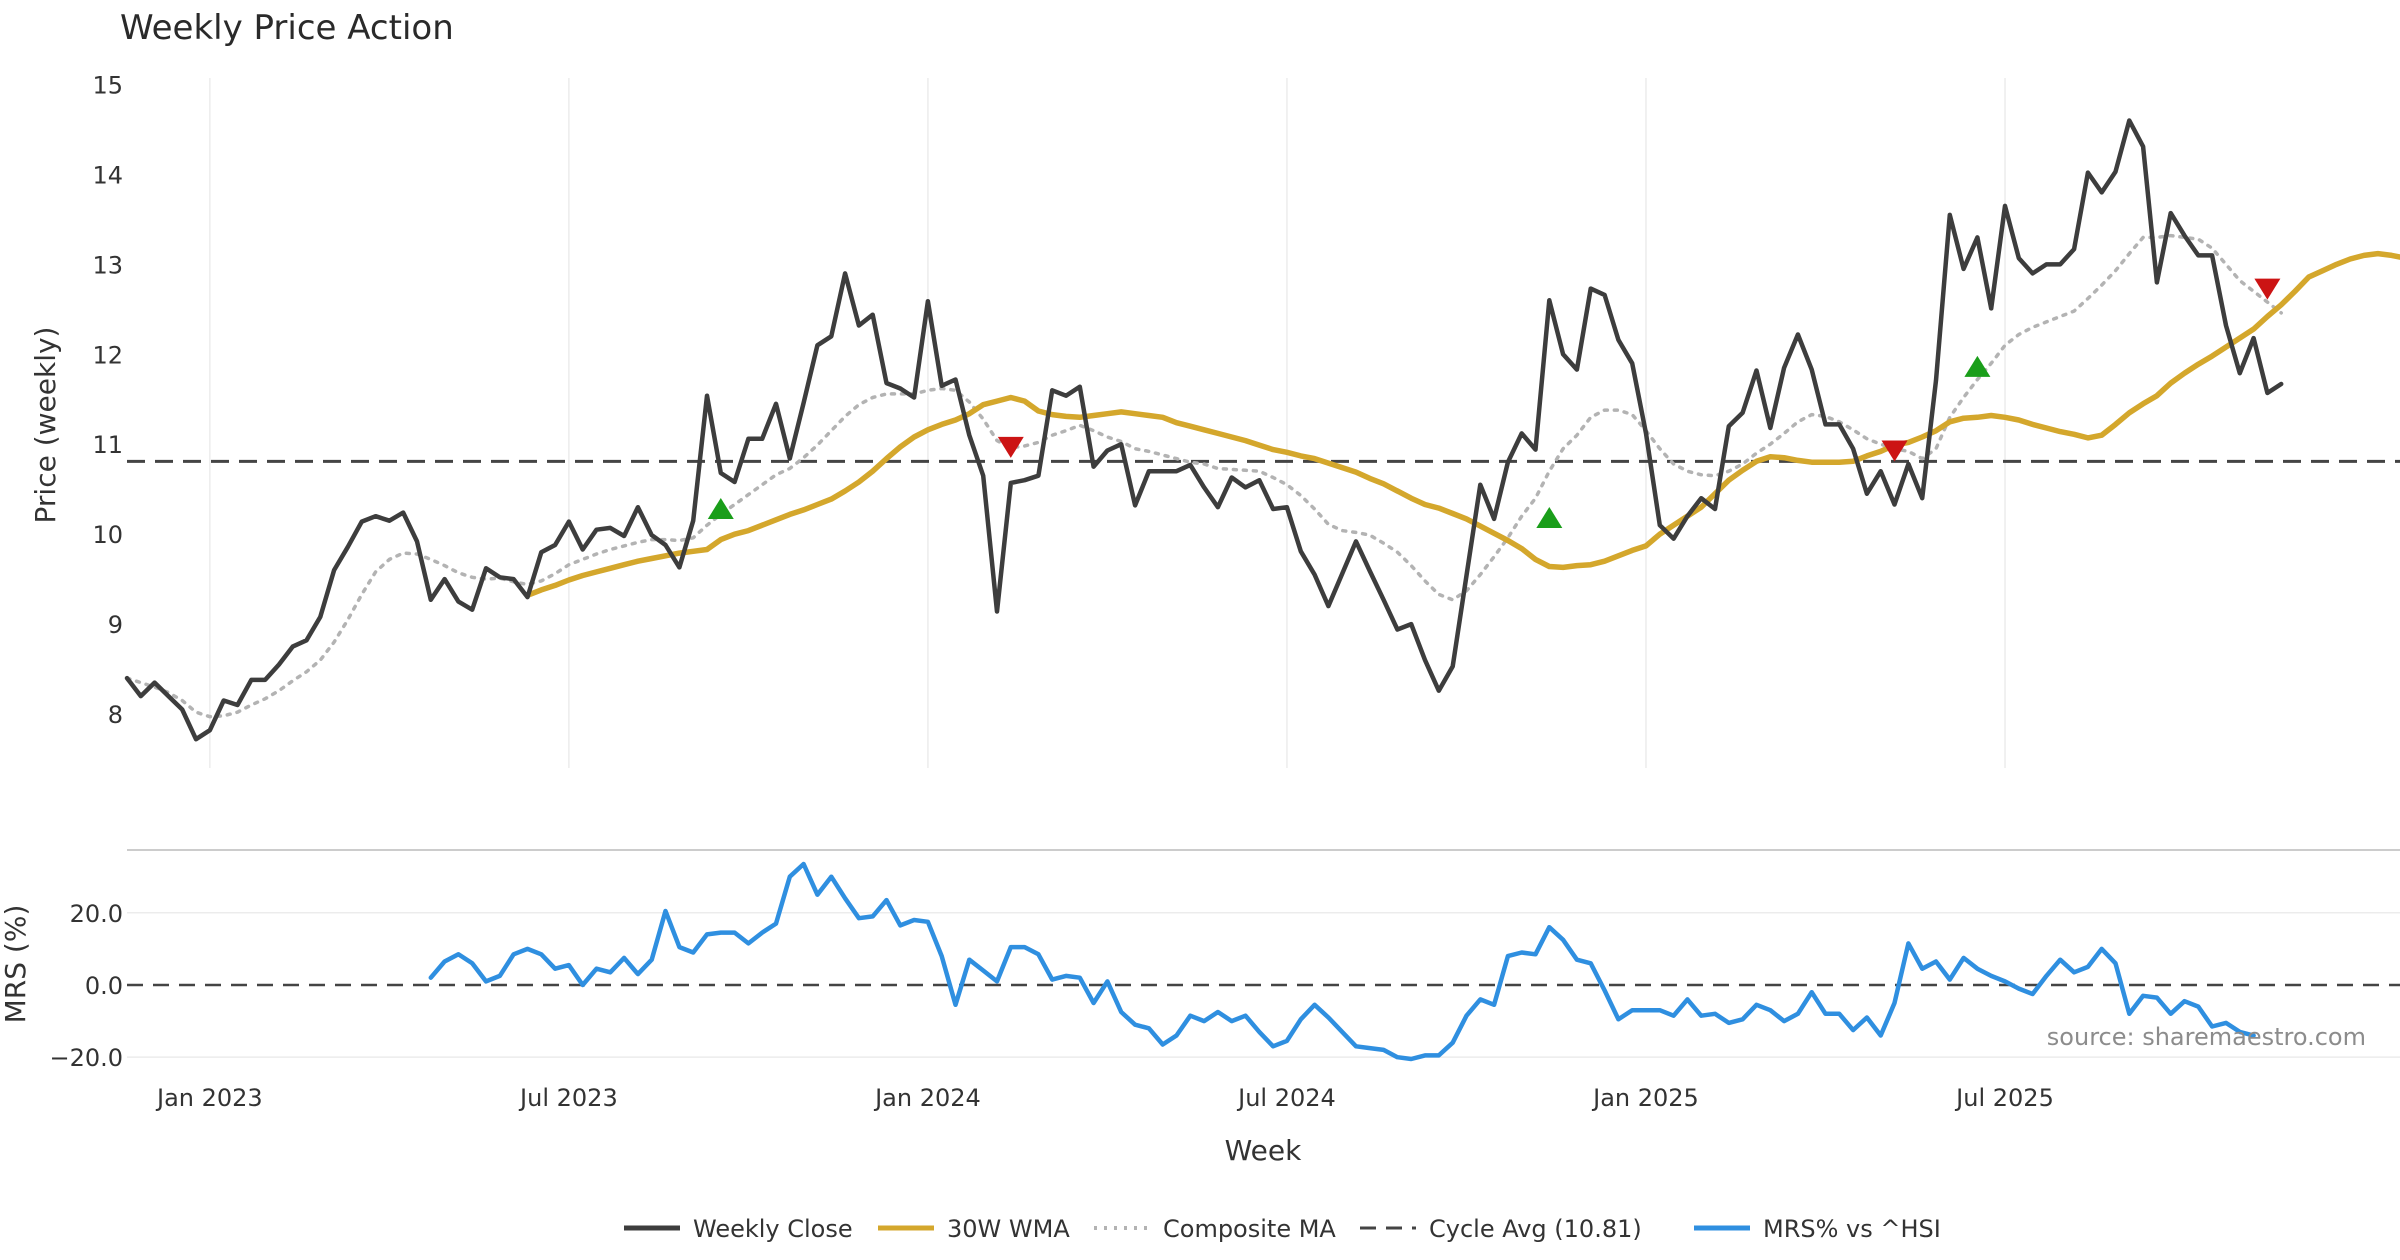 The image size is (2400, 1260). What do you see at coordinates (104, 986) in the screenshot?
I see `mrs-y-tick-label: 0.0` at bounding box center [104, 986].